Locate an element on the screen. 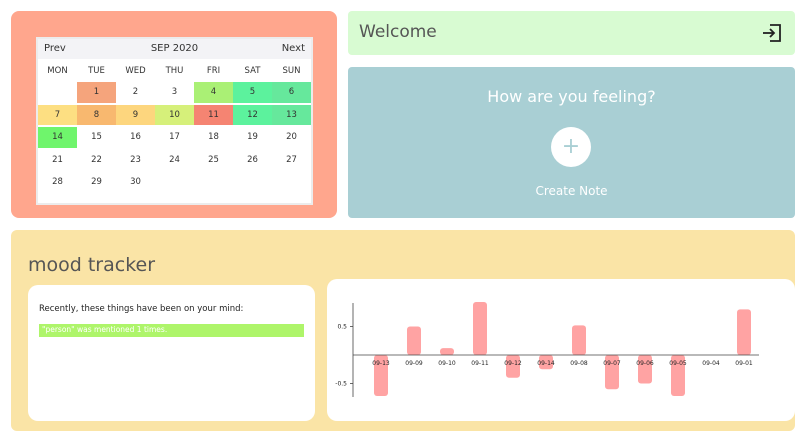 The height and width of the screenshot is (442, 806). calendar-day: 4 is located at coordinates (213, 92).